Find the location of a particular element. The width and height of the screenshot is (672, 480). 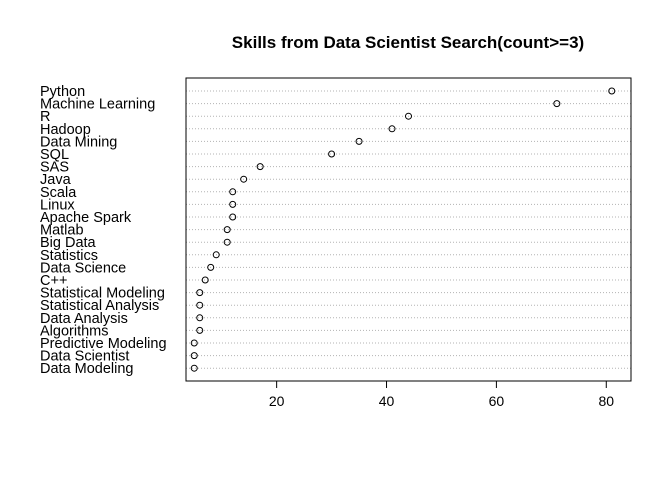

x-tick-label: 20 is located at coordinates (277, 401).